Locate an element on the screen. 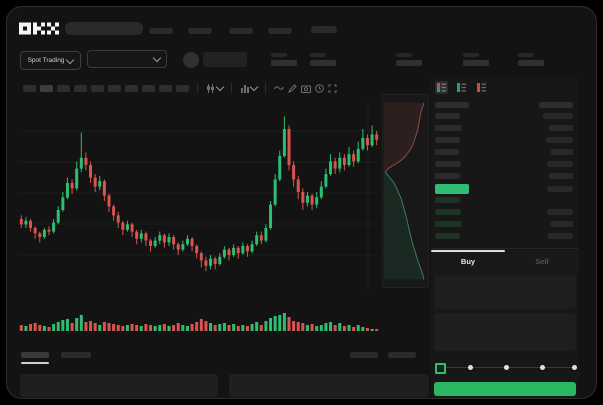 The image size is (603, 405). last-price-badge is located at coordinates (452, 189).